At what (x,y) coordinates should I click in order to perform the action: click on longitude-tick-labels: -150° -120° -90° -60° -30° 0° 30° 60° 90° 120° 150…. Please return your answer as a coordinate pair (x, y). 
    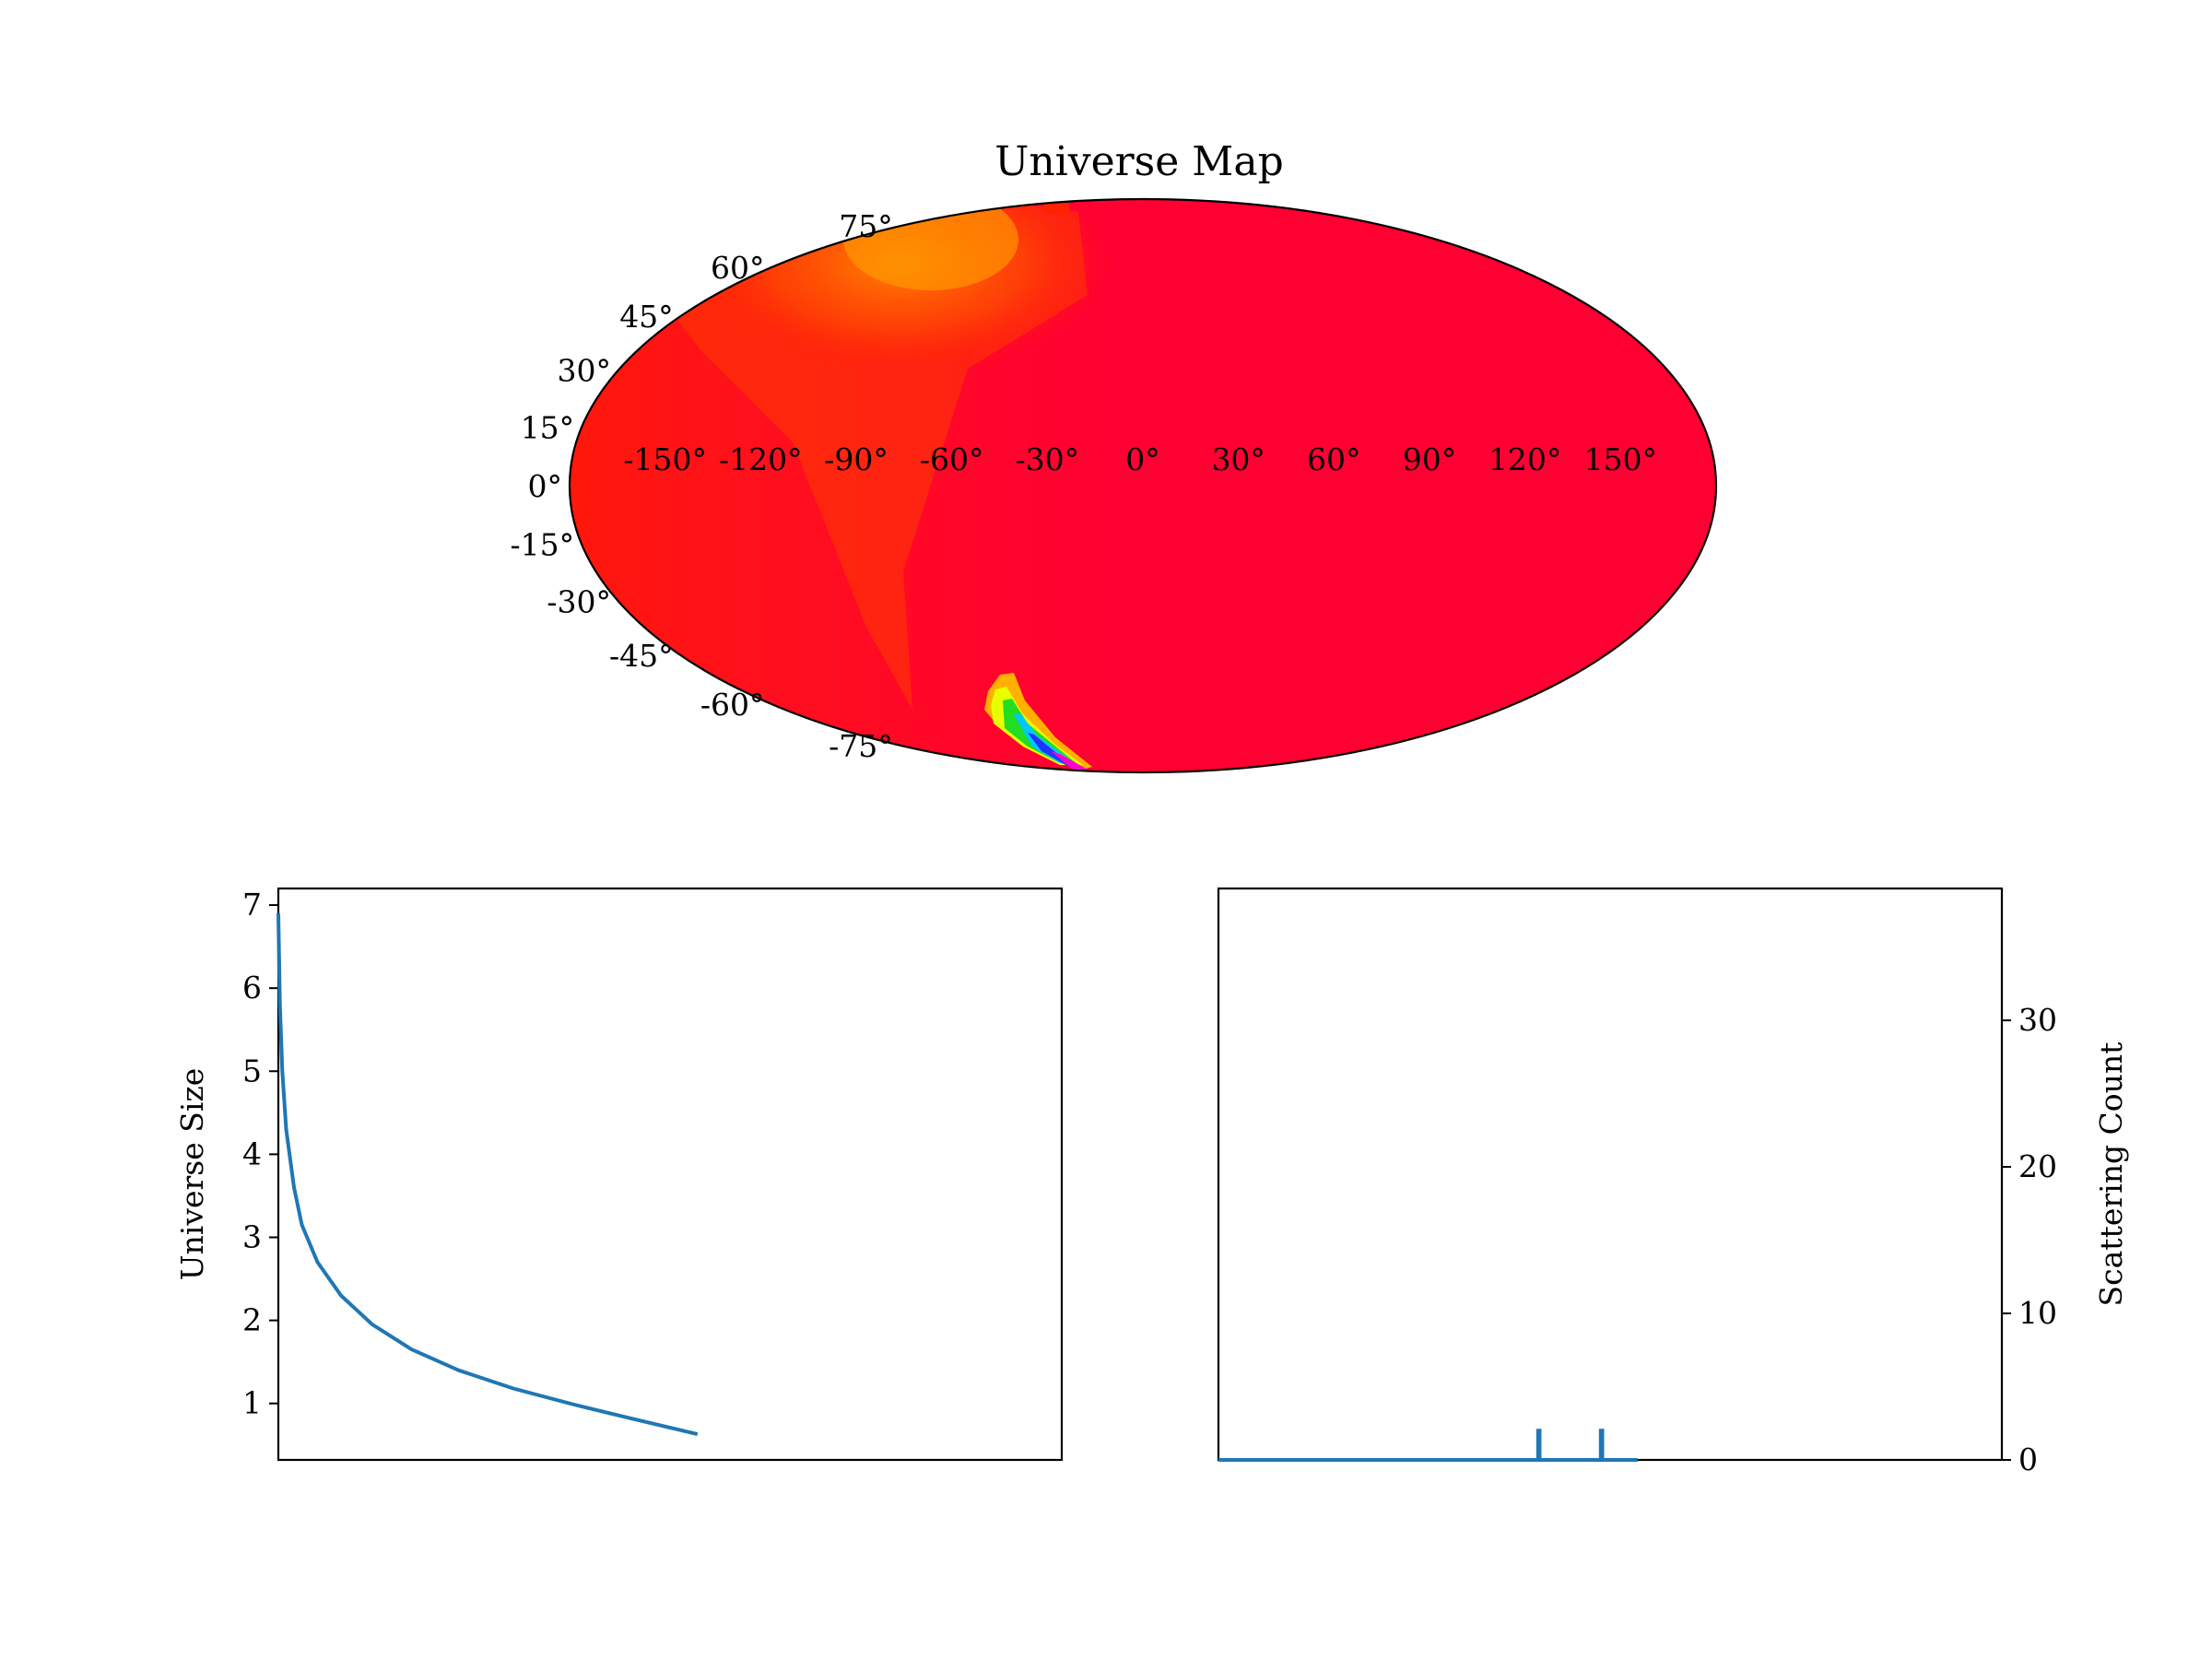
    Looking at the image, I should click on (1140, 459).